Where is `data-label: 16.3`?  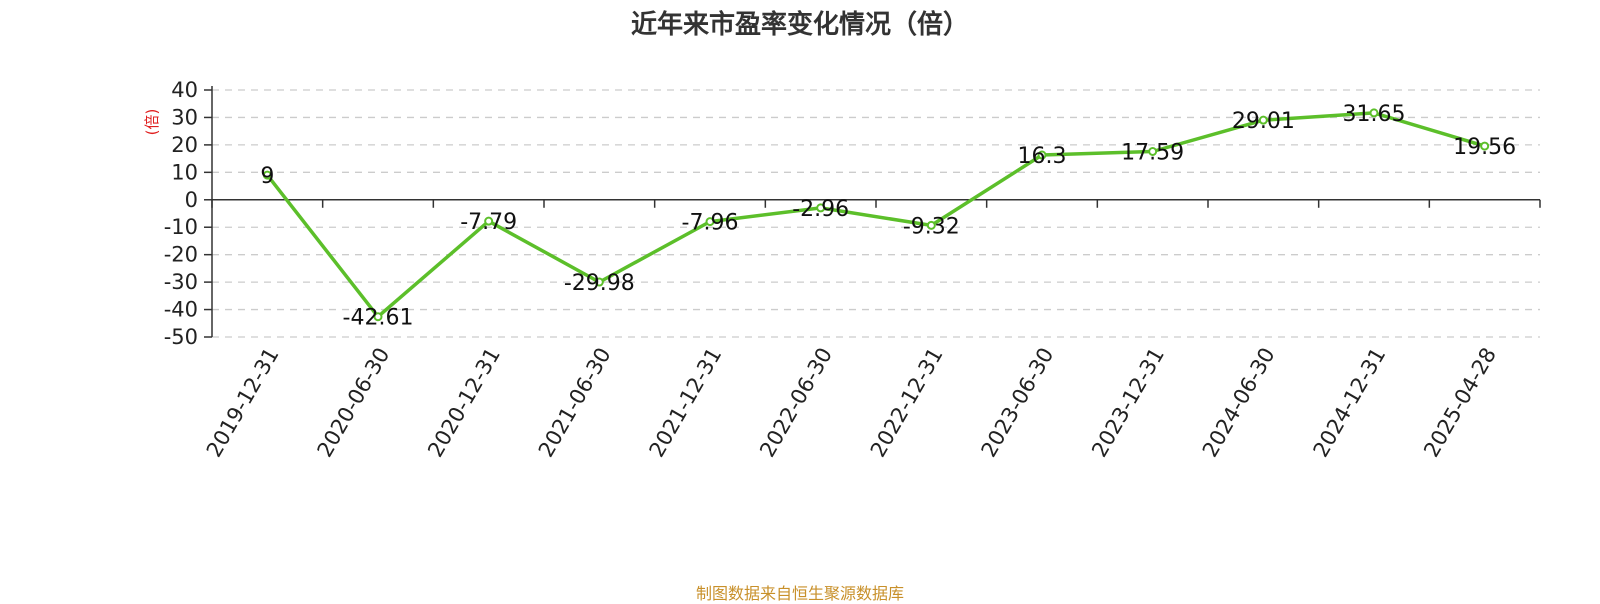 data-label: 16.3 is located at coordinates (1042, 156).